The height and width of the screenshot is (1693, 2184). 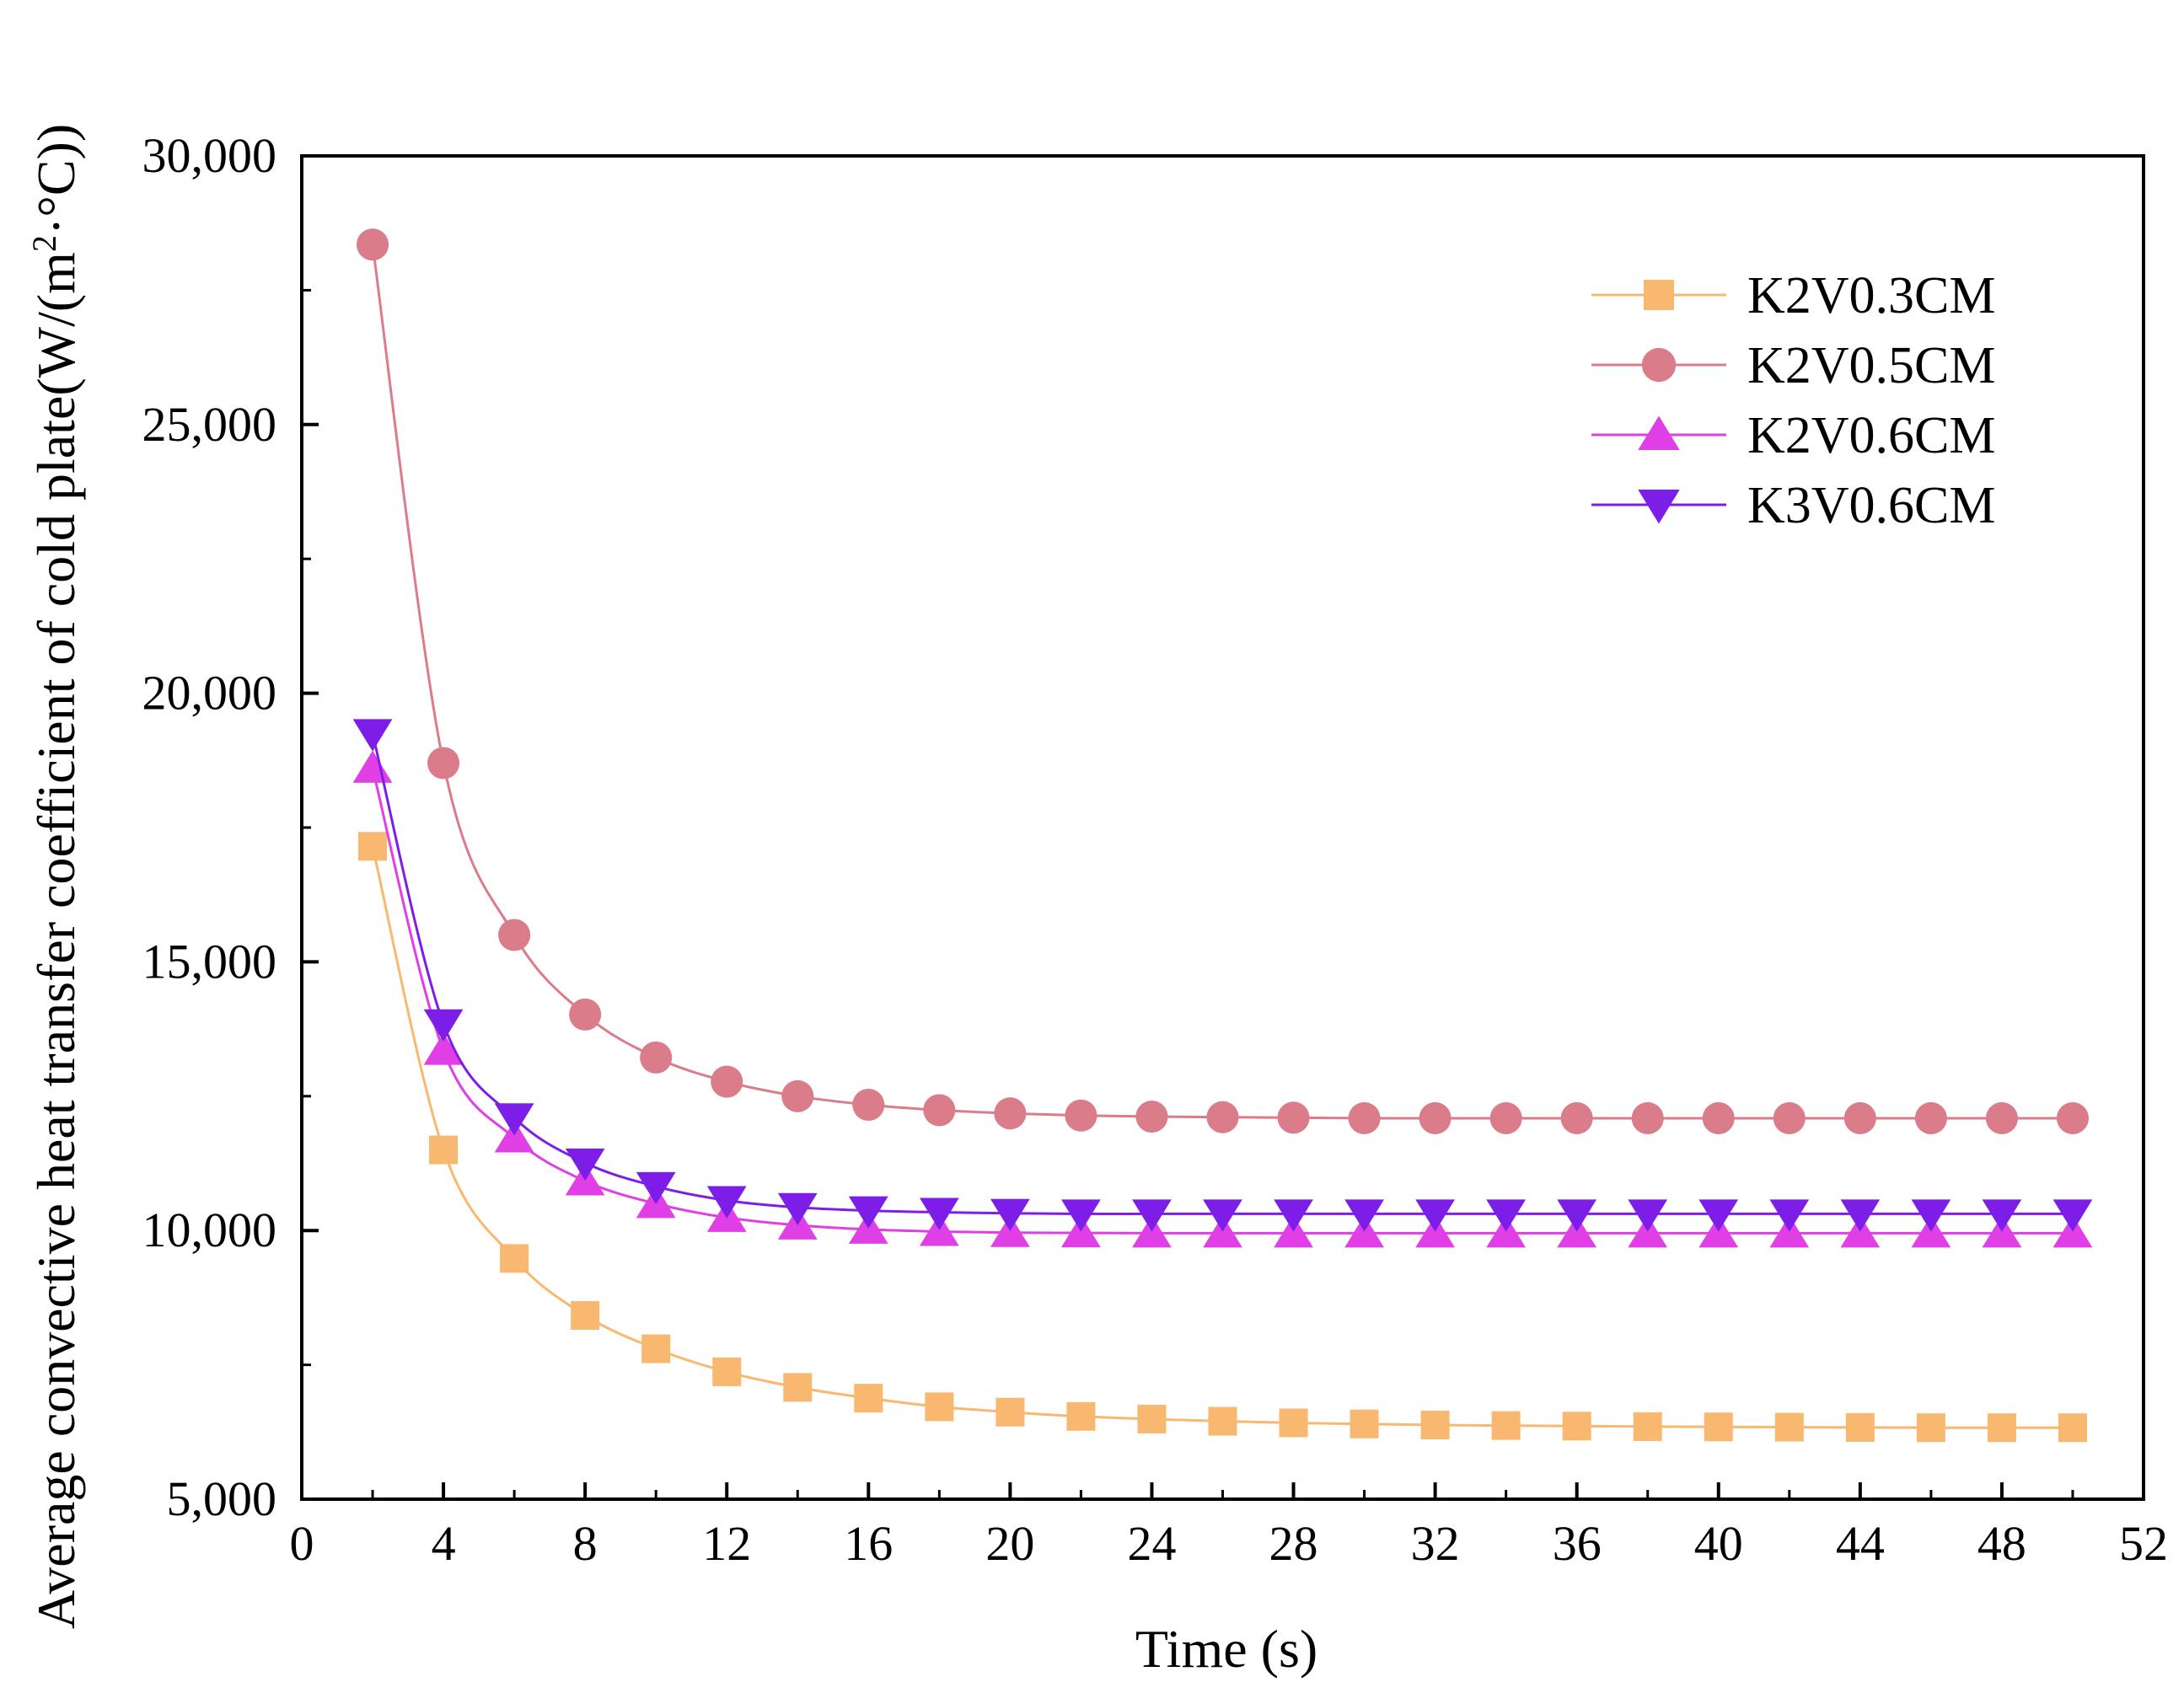 I want to click on x-tick-label: 36, so click(x=1577, y=1544).